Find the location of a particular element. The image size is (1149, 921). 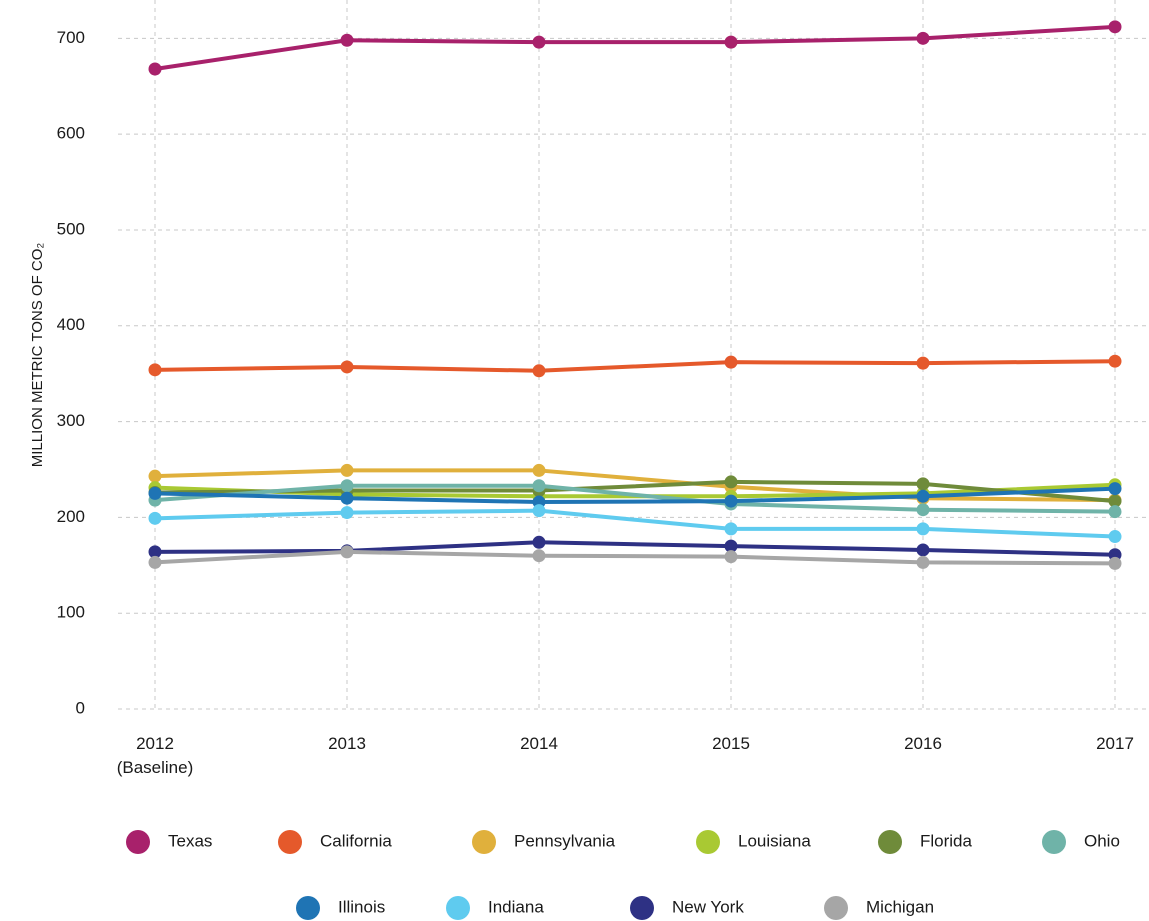

legend-label: Michigan is located at coordinates (900, 906).